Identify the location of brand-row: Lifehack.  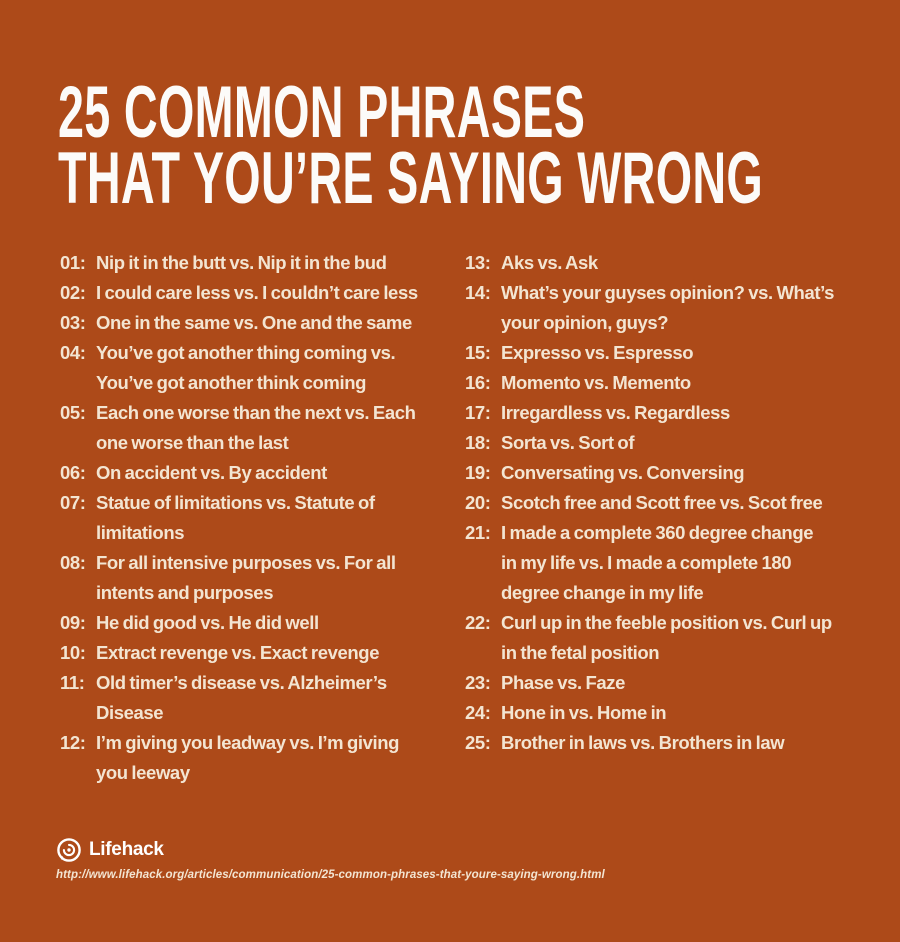
(110, 850).